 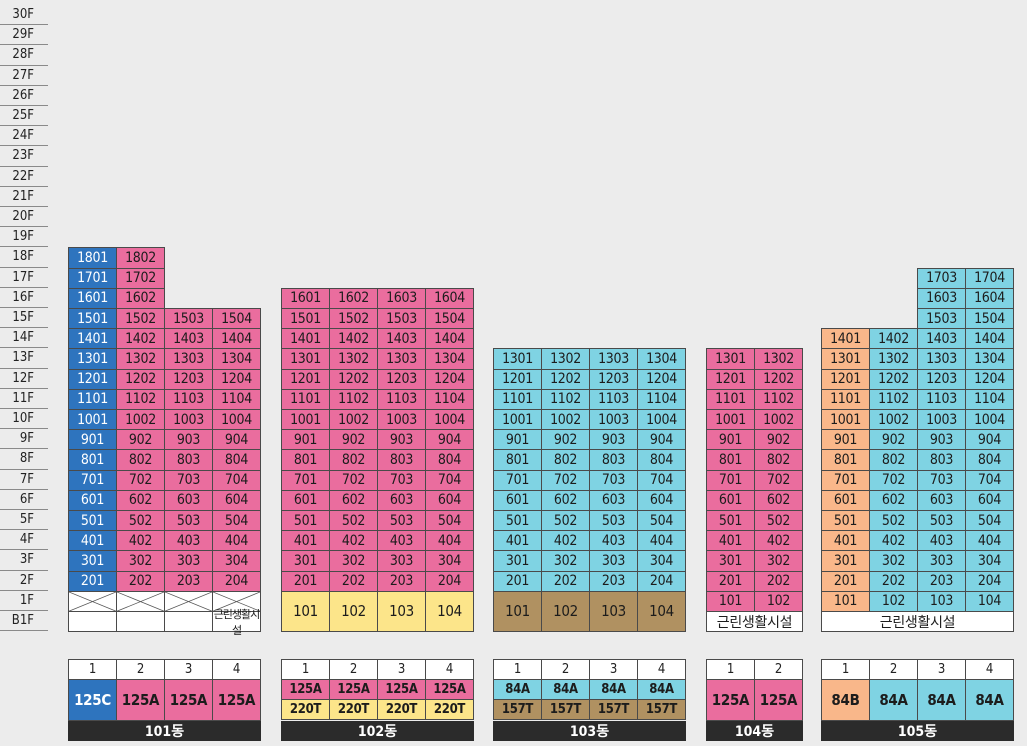 What do you see at coordinates (236, 319) in the screenshot?
I see `unit-cell: 1504` at bounding box center [236, 319].